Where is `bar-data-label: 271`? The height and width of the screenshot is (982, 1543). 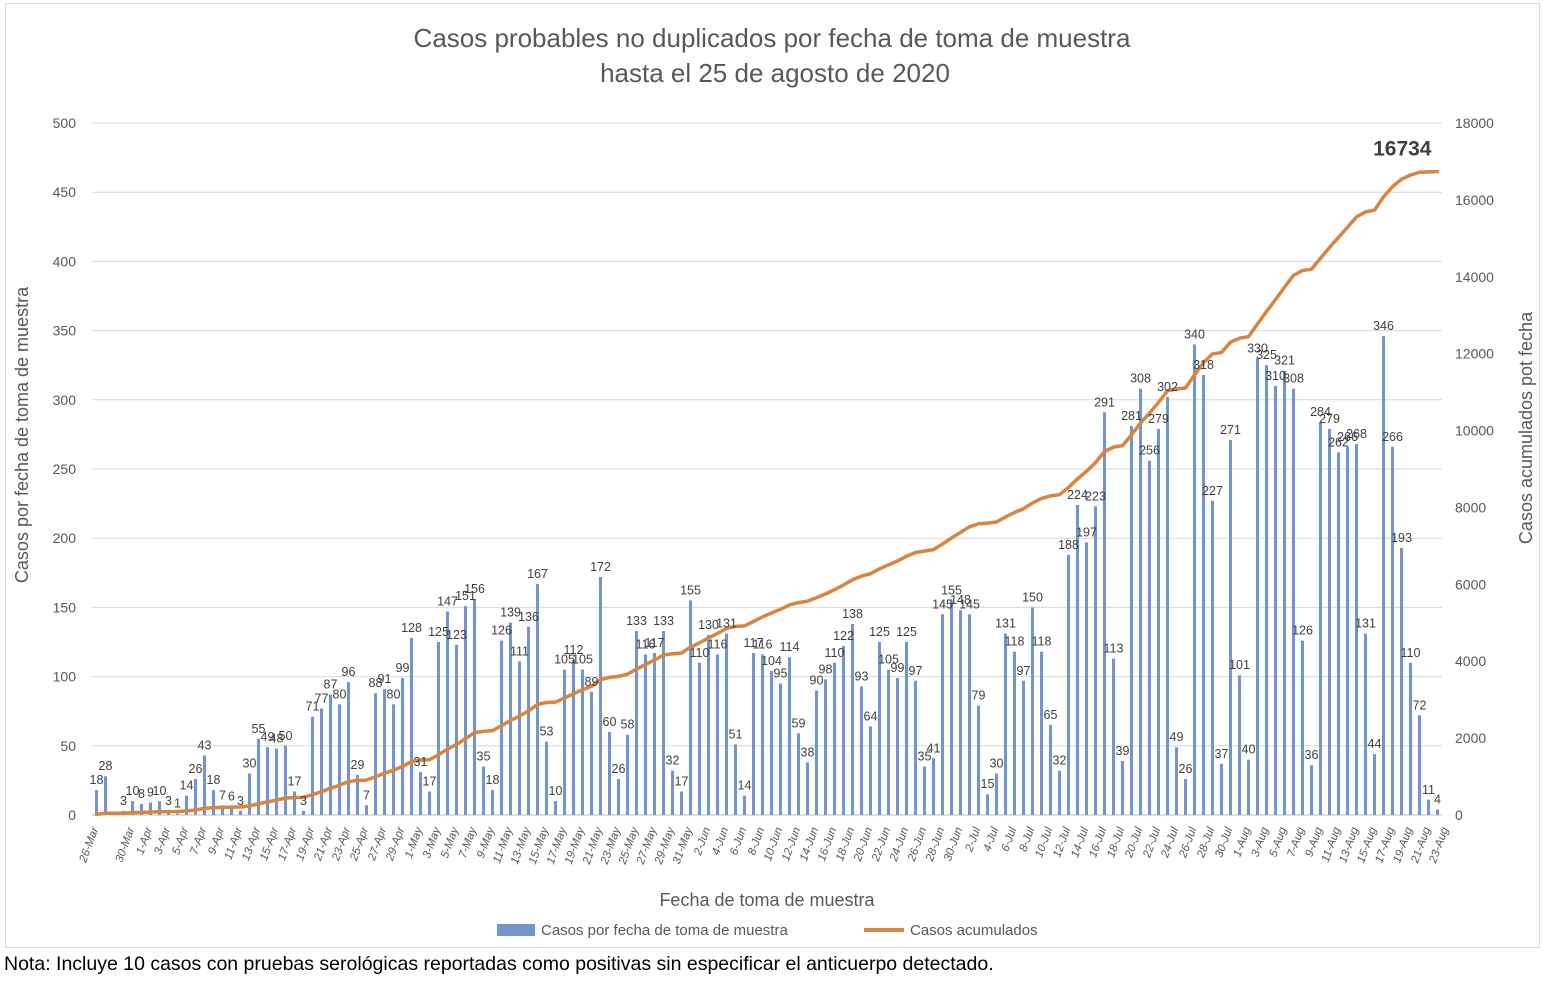 bar-data-label: 271 is located at coordinates (1230, 430).